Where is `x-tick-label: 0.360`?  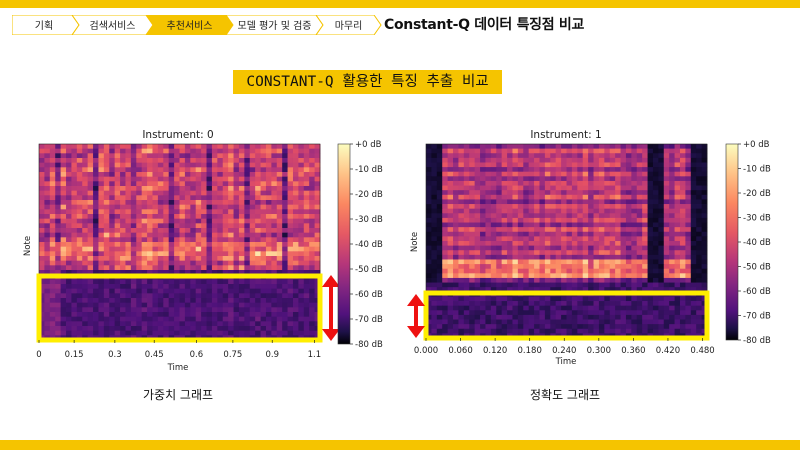 x-tick-label: 0.360 is located at coordinates (633, 351).